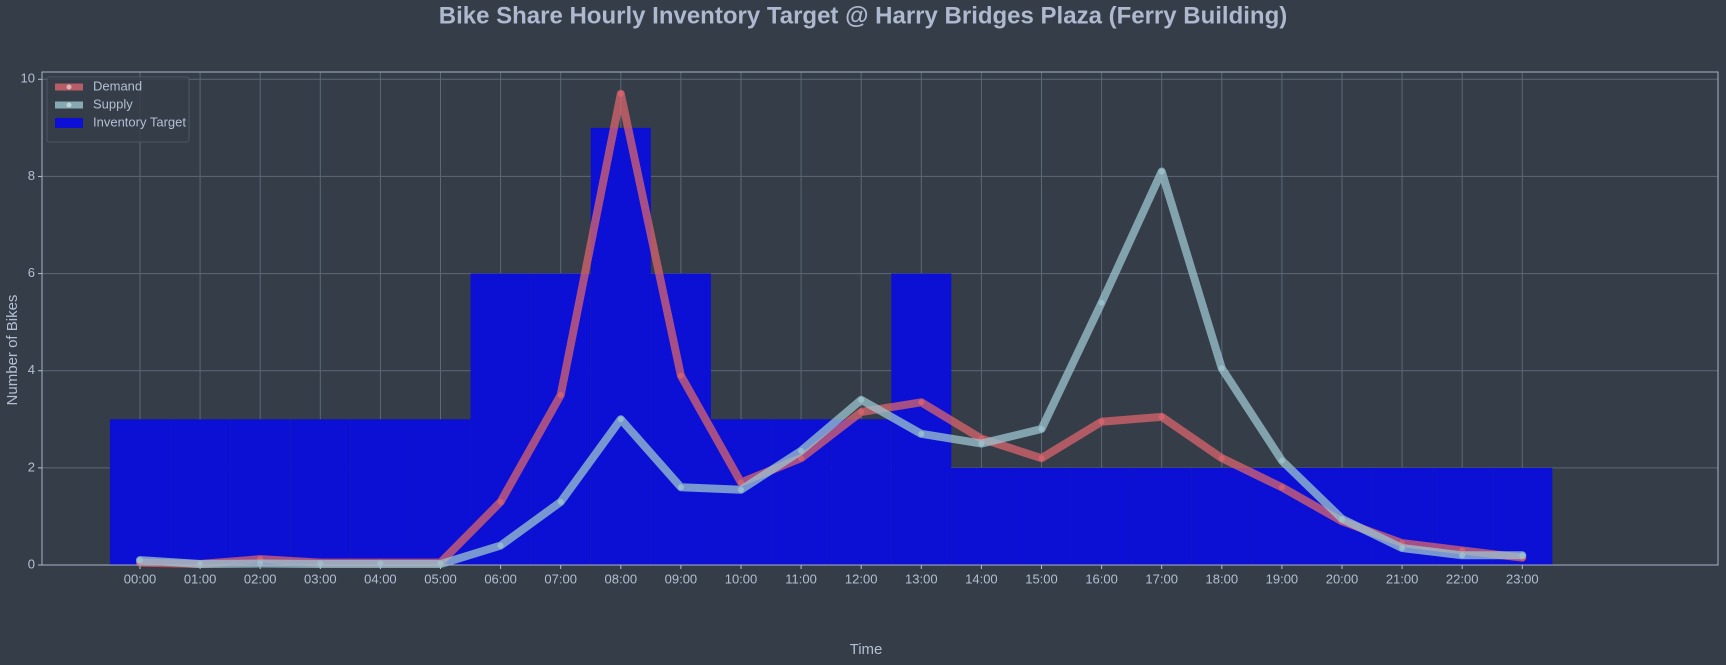 The width and height of the screenshot is (1726, 665). What do you see at coordinates (139, 121) in the screenshot?
I see `legend-label: Inventory Target` at bounding box center [139, 121].